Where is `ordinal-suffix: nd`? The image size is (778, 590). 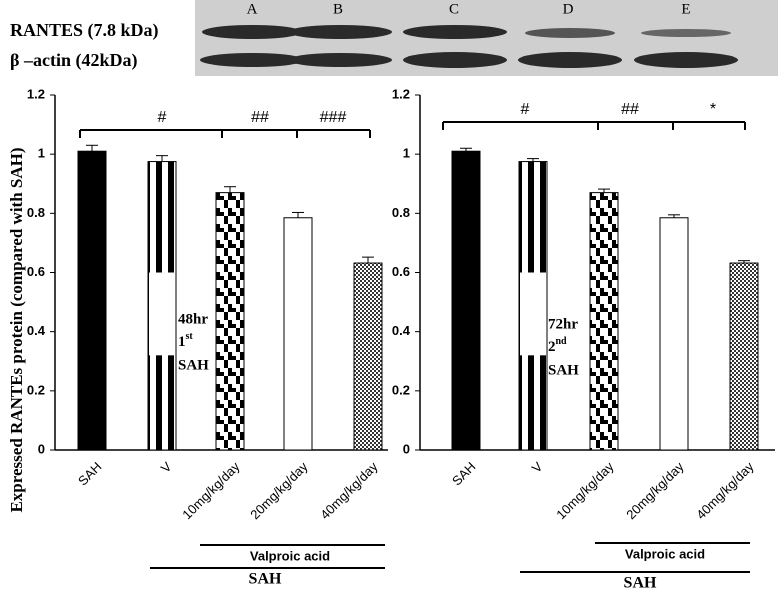 ordinal-suffix: nd is located at coordinates (562, 341).